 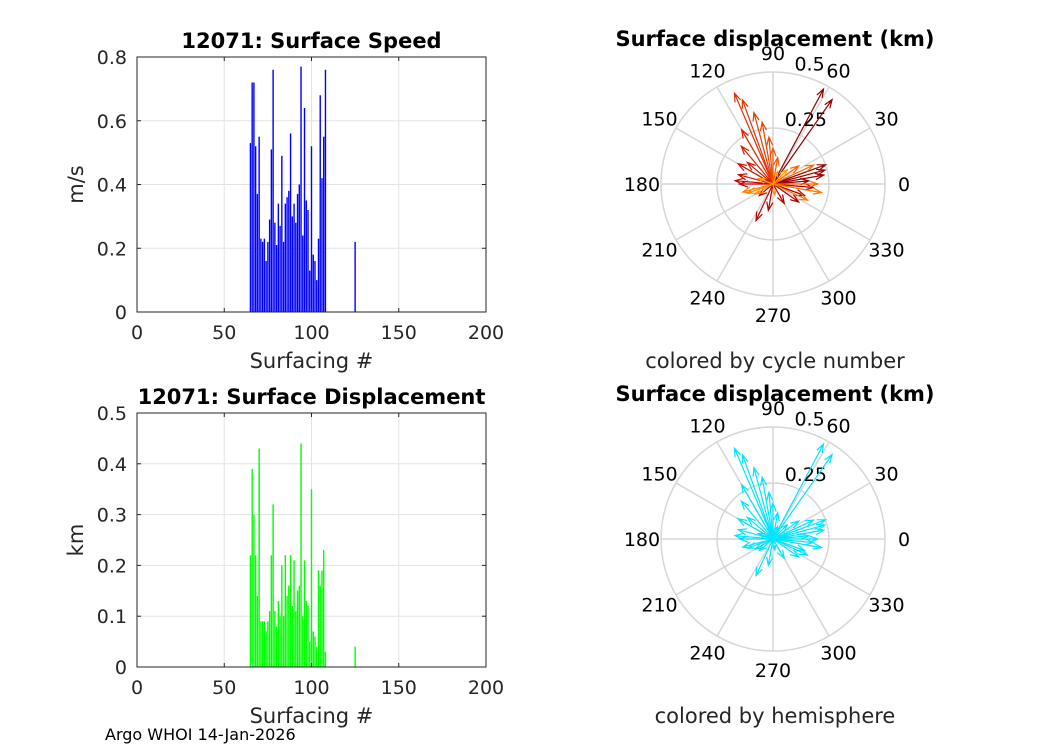 I want to click on x-tick-label: 150, so click(x=399, y=688).